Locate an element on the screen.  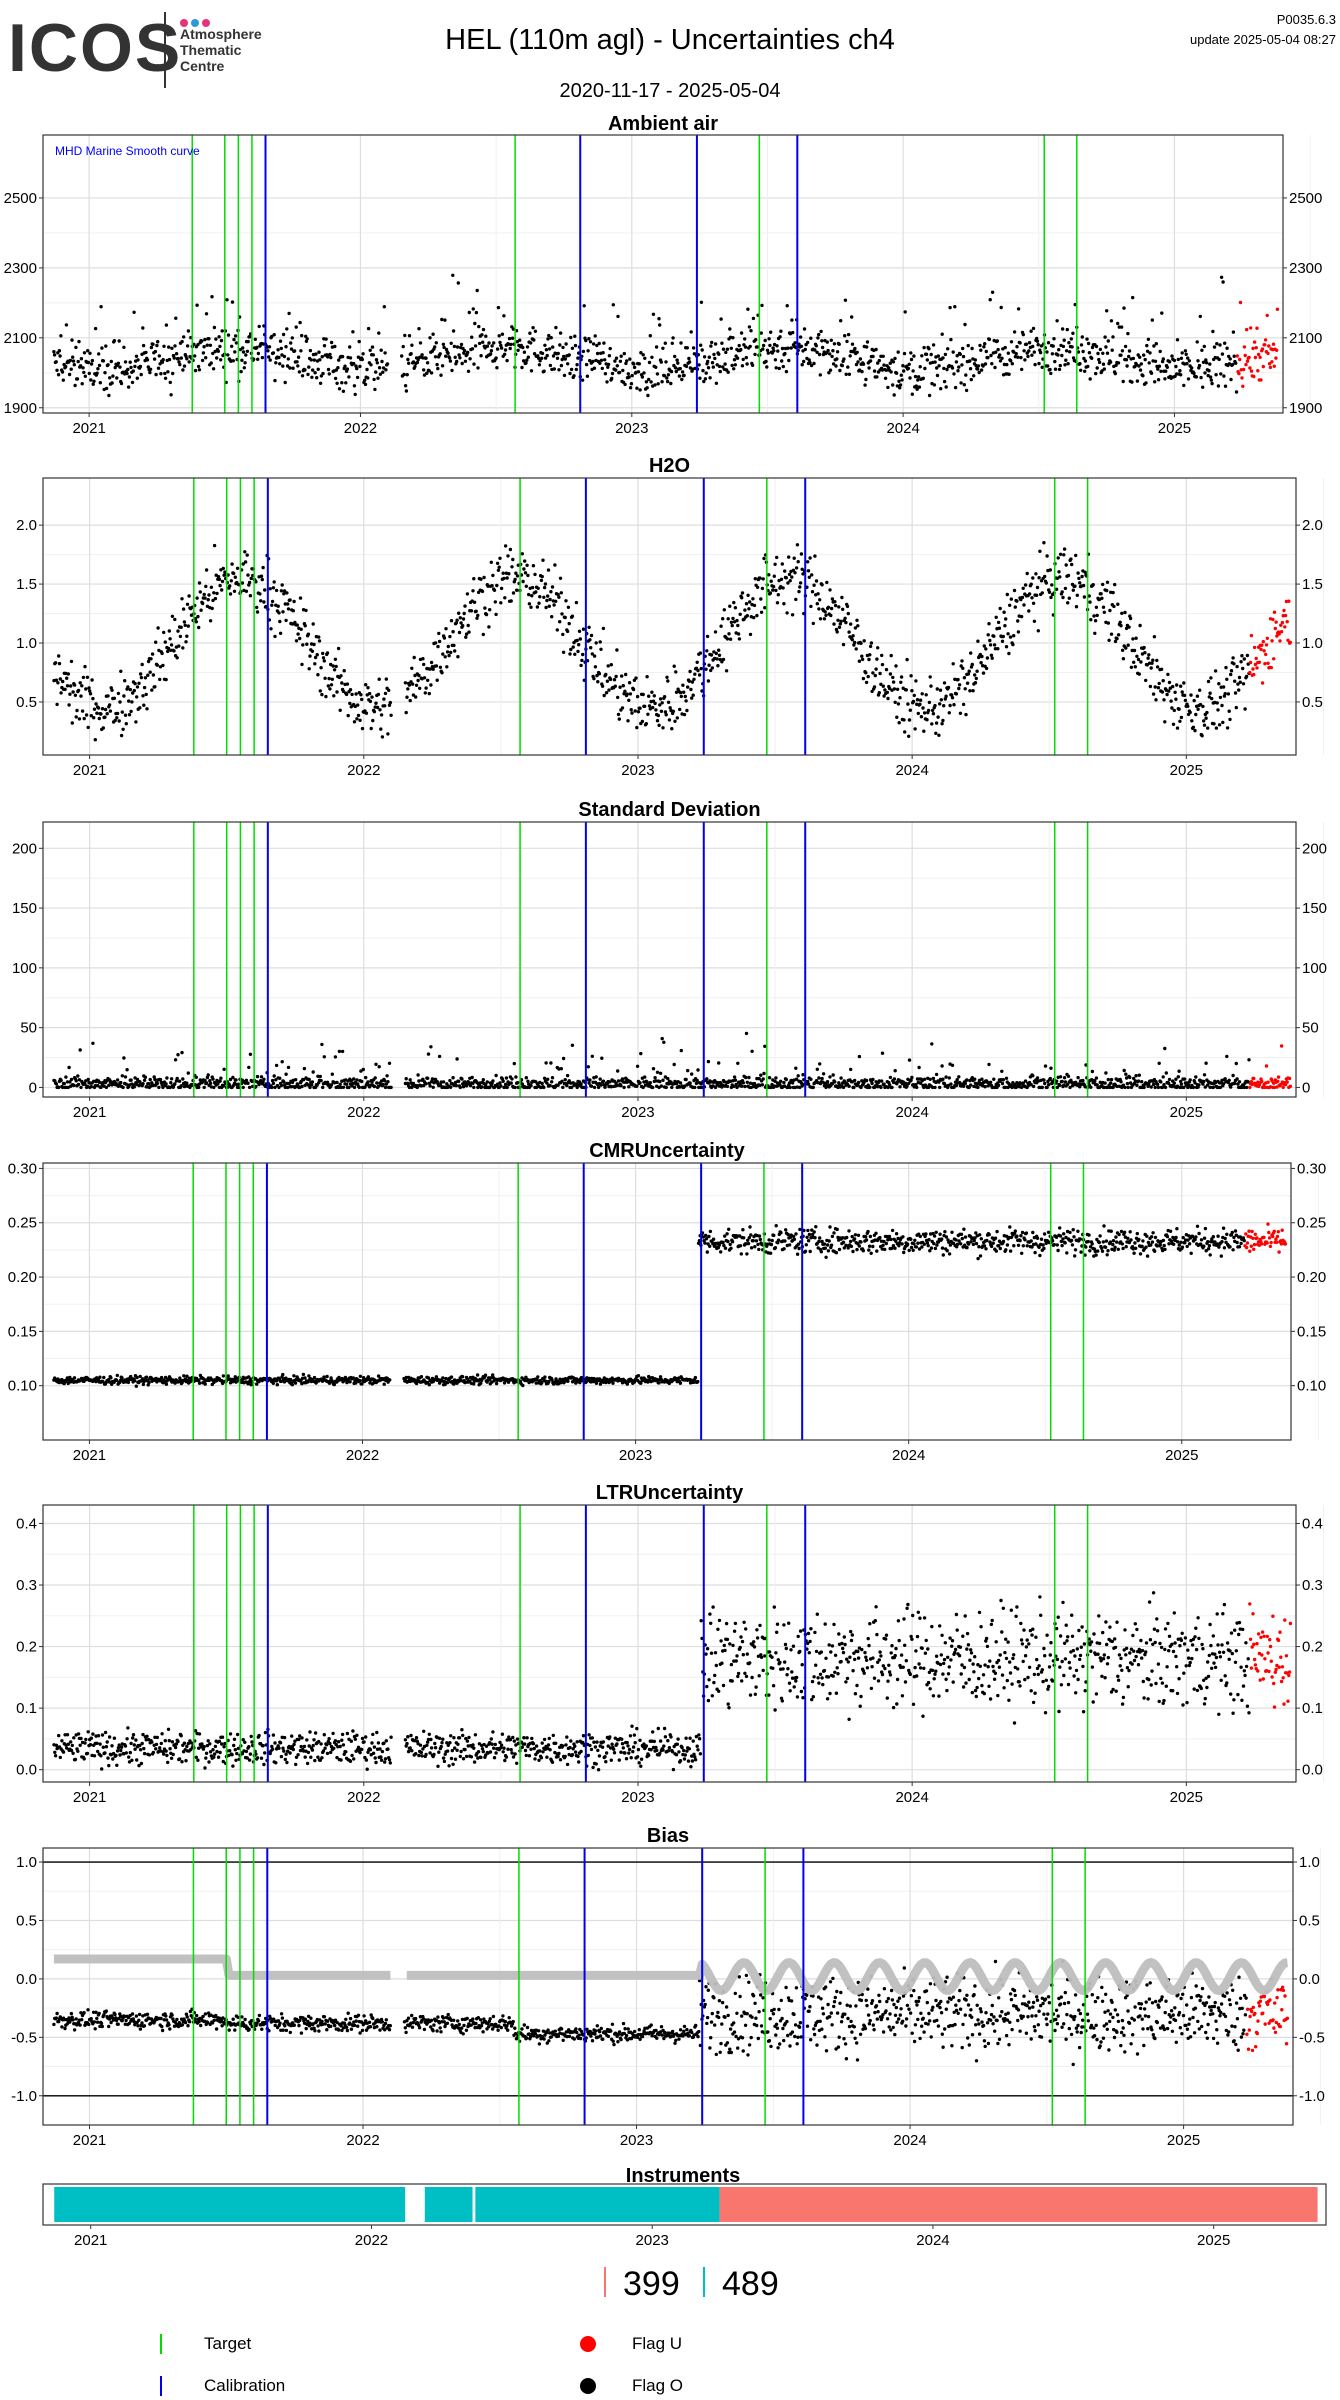
x-tick-label: 2023 is located at coordinates (631, 428).